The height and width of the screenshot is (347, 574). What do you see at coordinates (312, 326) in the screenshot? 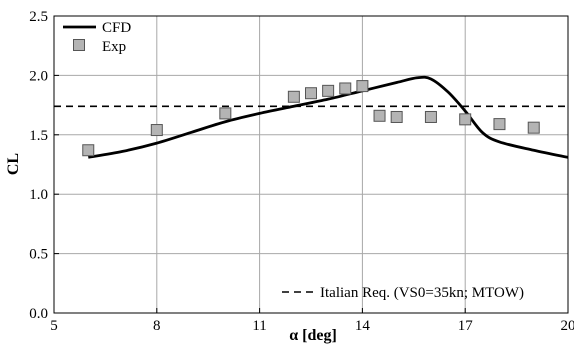
I see `x-tick-labels: 5 8 11 14 17 20` at bounding box center [312, 326].